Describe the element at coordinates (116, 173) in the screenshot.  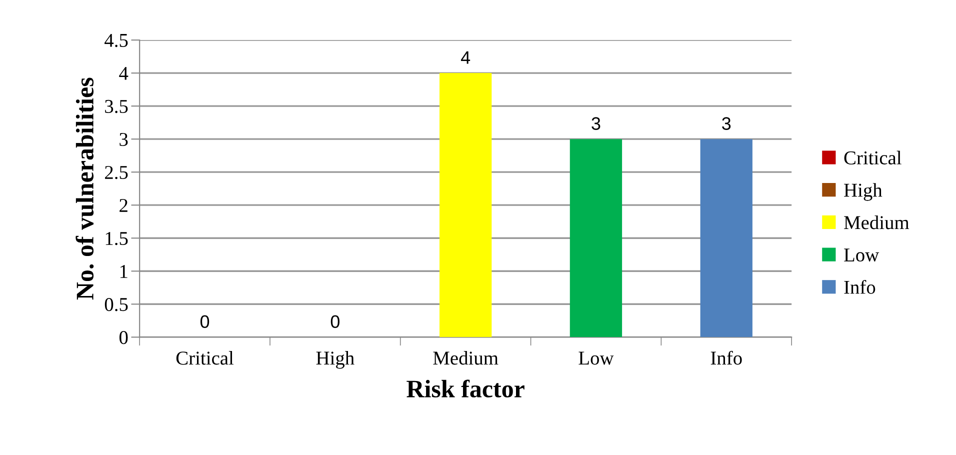
I see `y-tick-label: 2.5` at that location.